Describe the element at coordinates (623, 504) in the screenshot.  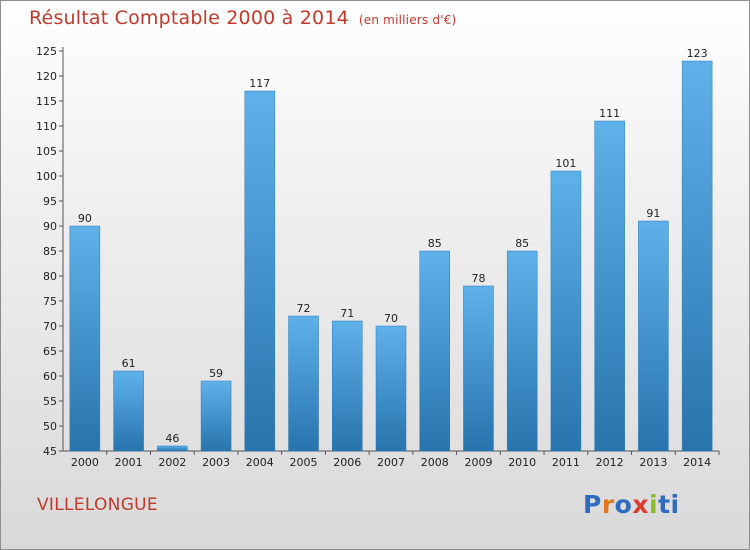
I see `logo-letter: o` at that location.